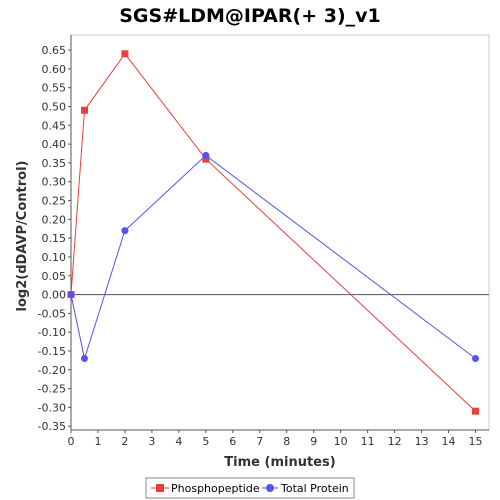 Image resolution: width=500 pixels, height=500 pixels. Describe the element at coordinates (205, 441) in the screenshot. I see `x-tick-label: 5` at that location.